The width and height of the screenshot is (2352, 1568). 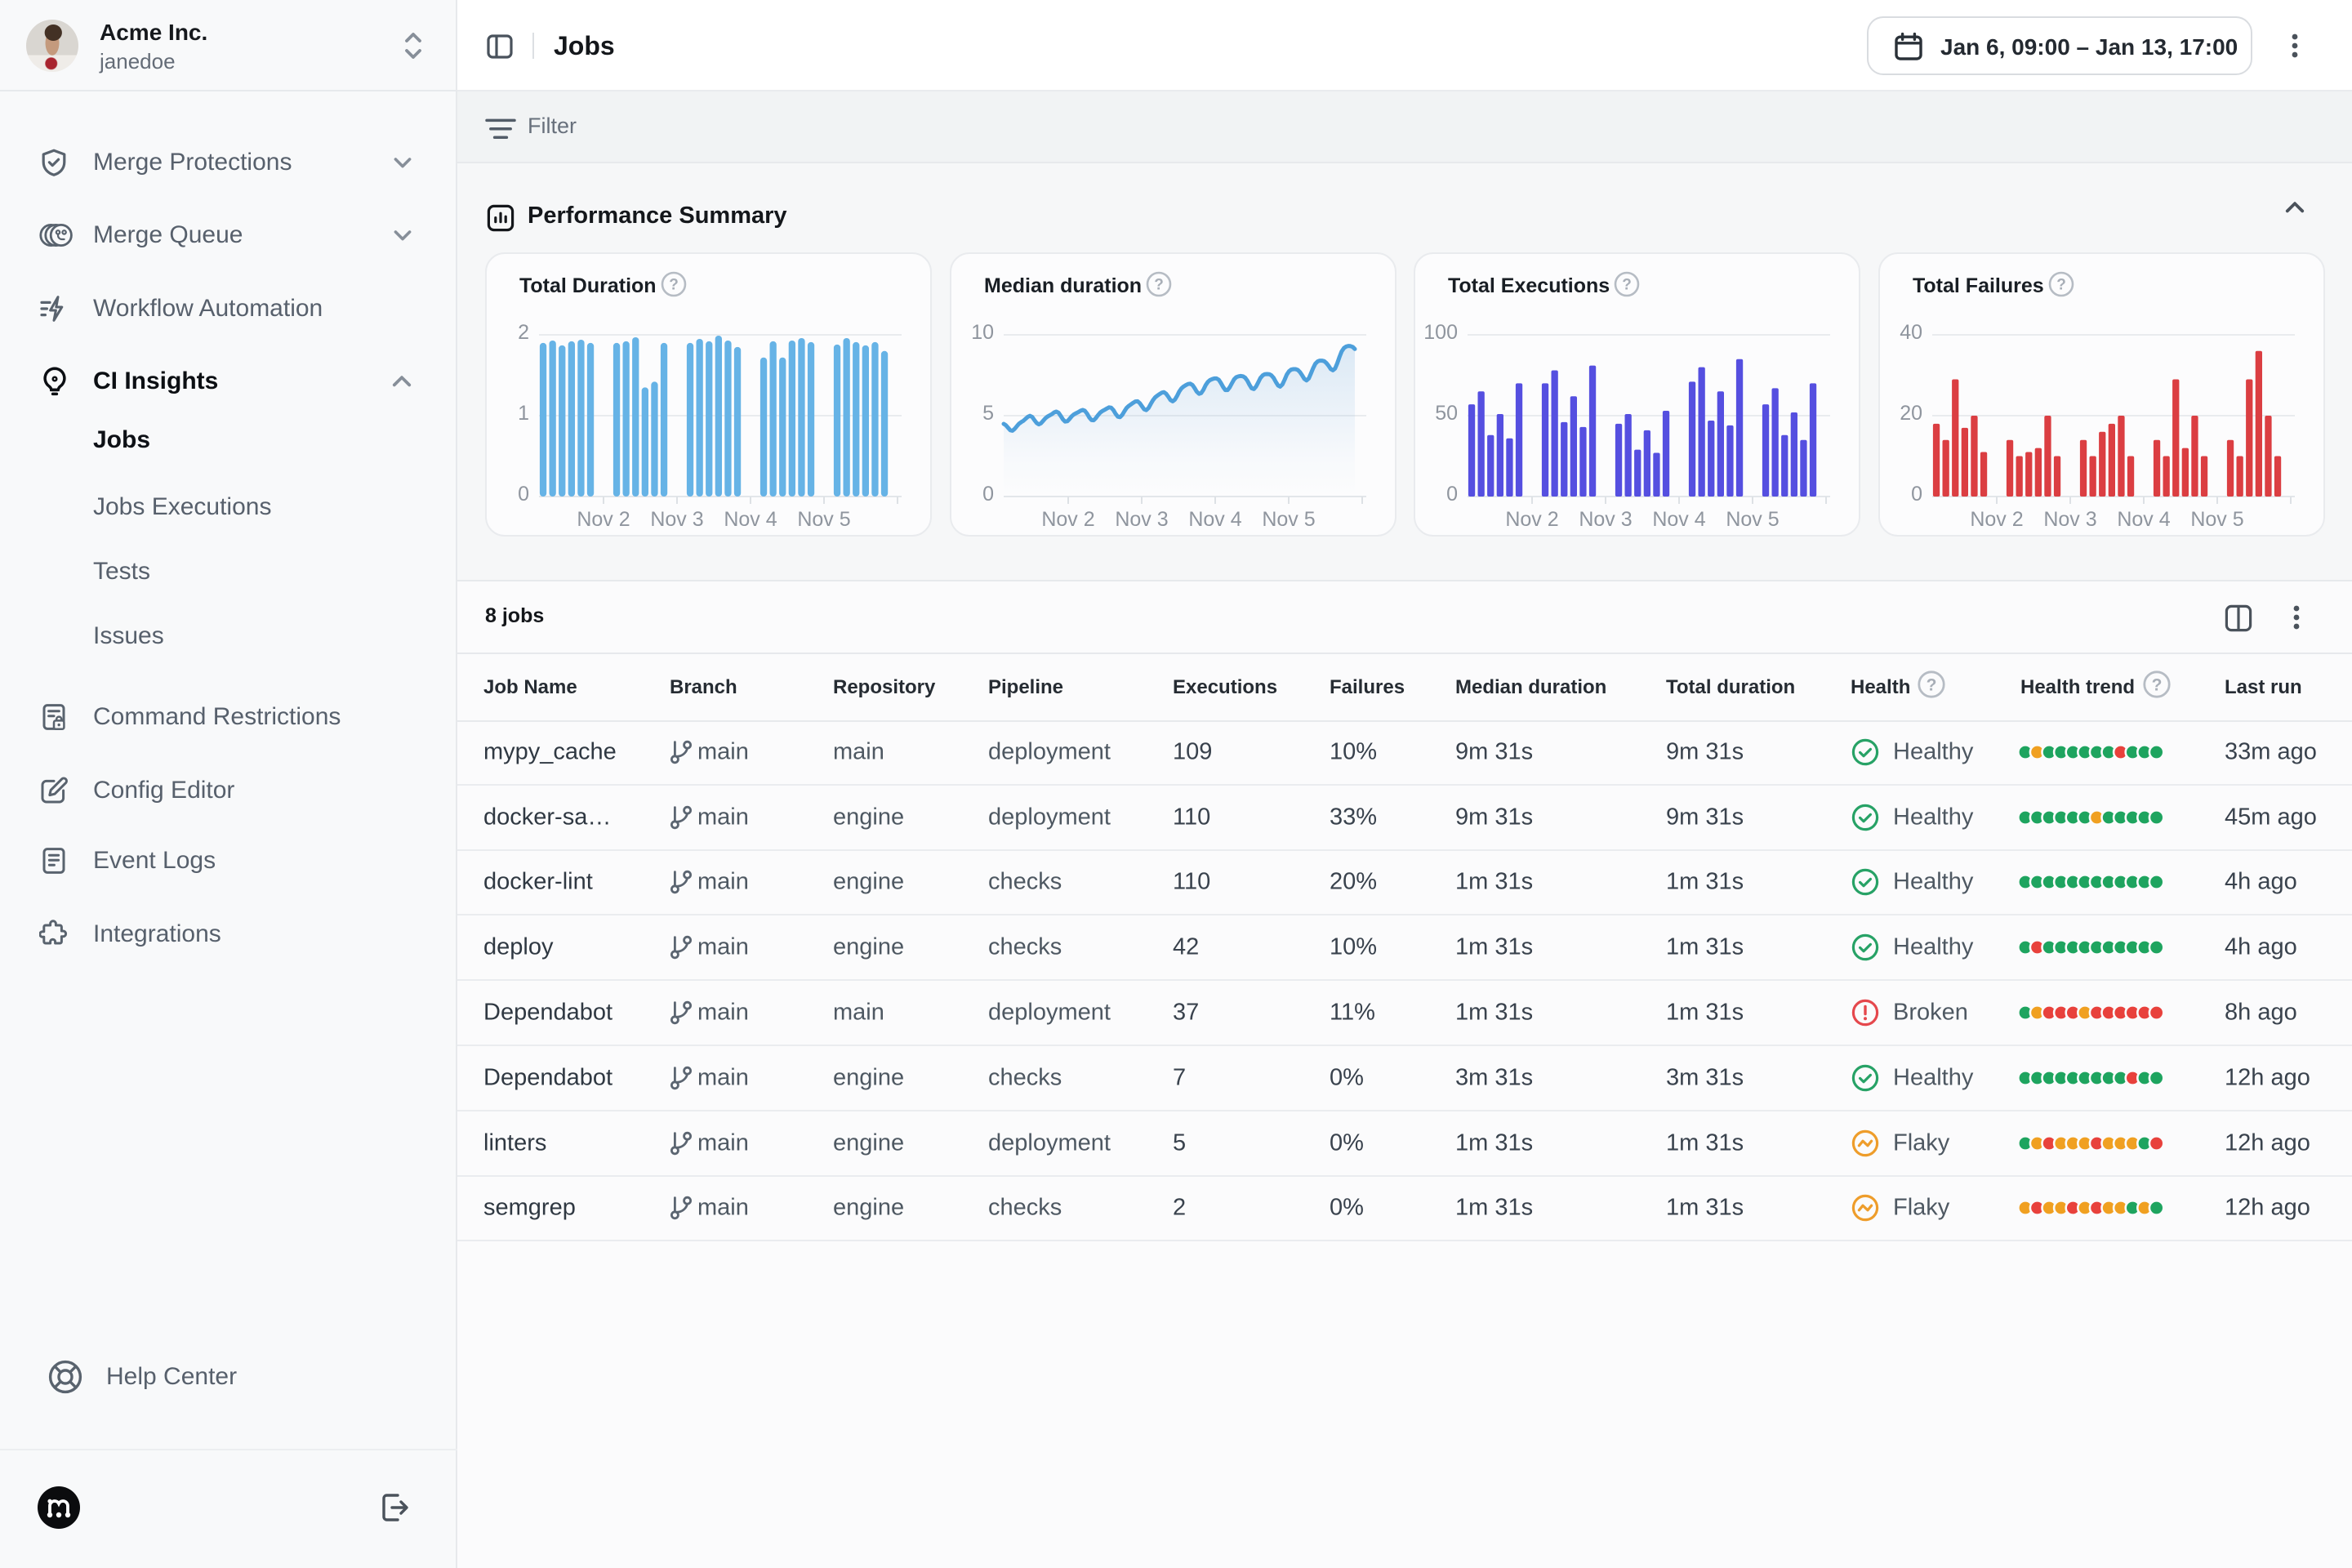 What do you see at coordinates (523, 413) in the screenshot?
I see `svg-text: 1` at bounding box center [523, 413].